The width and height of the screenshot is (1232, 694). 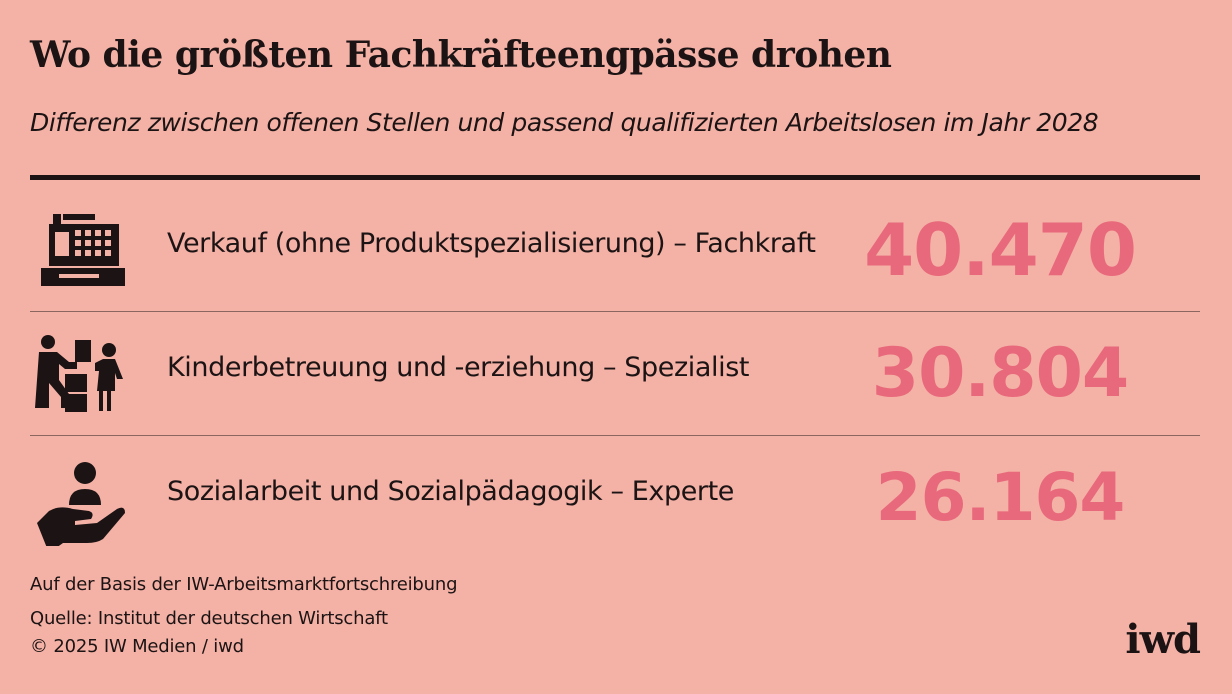 What do you see at coordinates (615, 177) in the screenshot?
I see `top-rule` at bounding box center [615, 177].